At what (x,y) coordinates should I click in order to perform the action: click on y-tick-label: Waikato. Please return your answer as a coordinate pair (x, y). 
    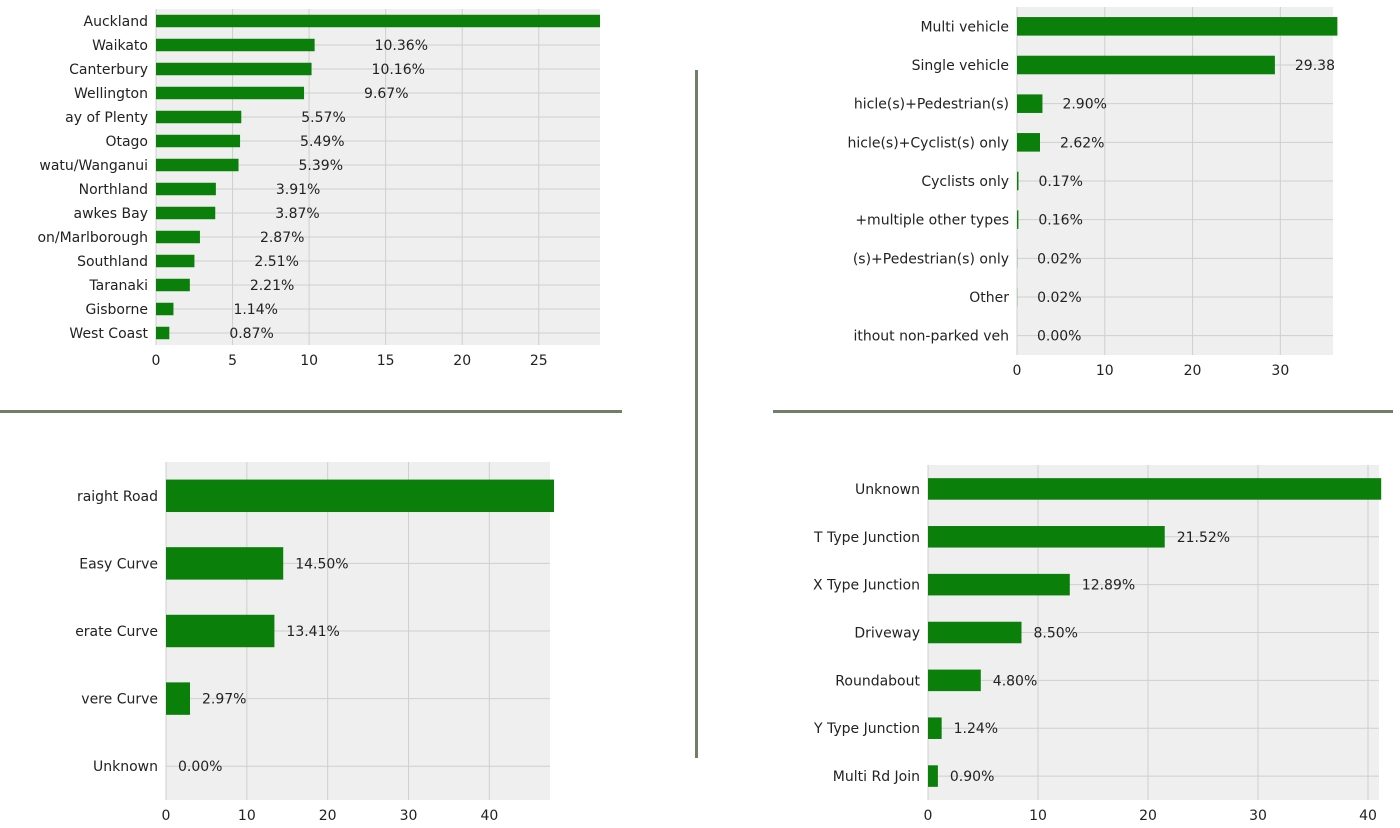
    Looking at the image, I should click on (120, 46).